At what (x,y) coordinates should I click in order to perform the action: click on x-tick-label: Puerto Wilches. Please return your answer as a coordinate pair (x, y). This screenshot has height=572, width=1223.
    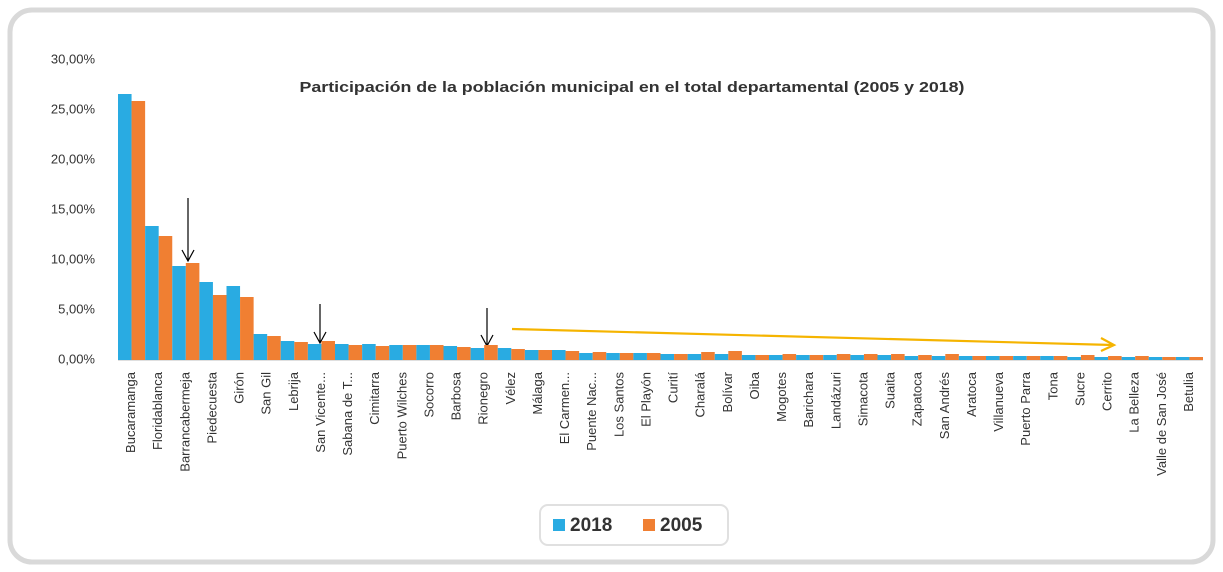
    Looking at the image, I should click on (401, 416).